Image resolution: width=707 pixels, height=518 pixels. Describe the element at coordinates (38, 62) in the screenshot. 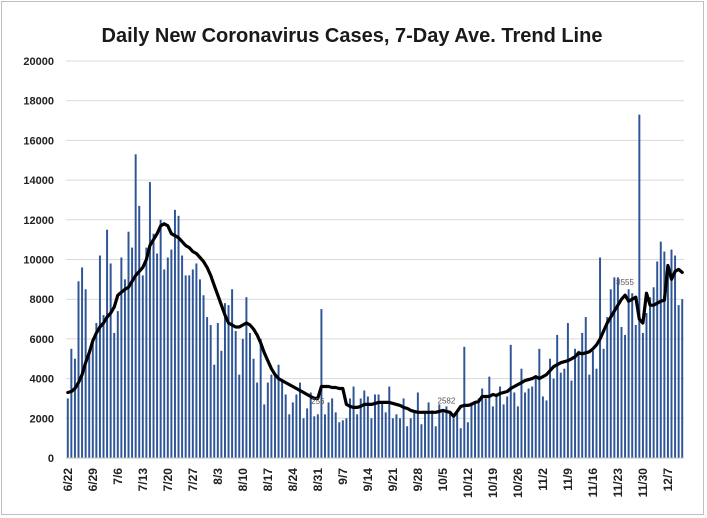

I see `y-tick-label: 20000` at that location.